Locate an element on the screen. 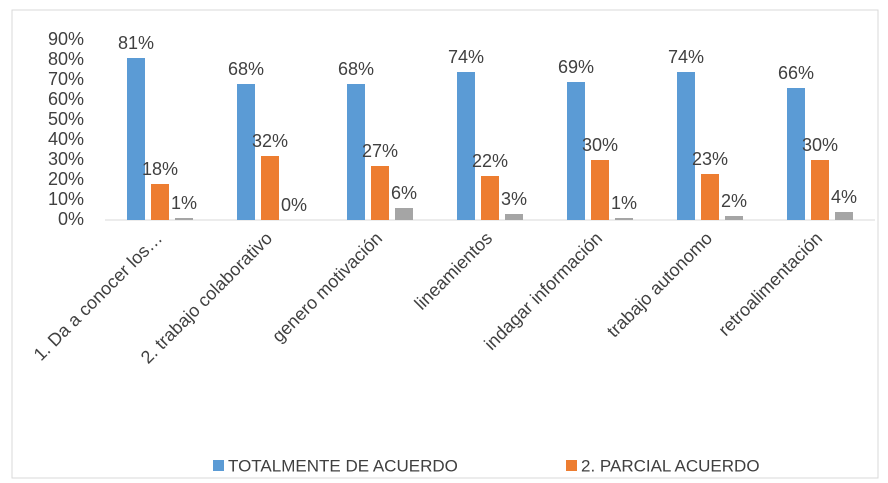 The image size is (888, 483). y-tick-label: 40% is located at coordinates (66, 139).